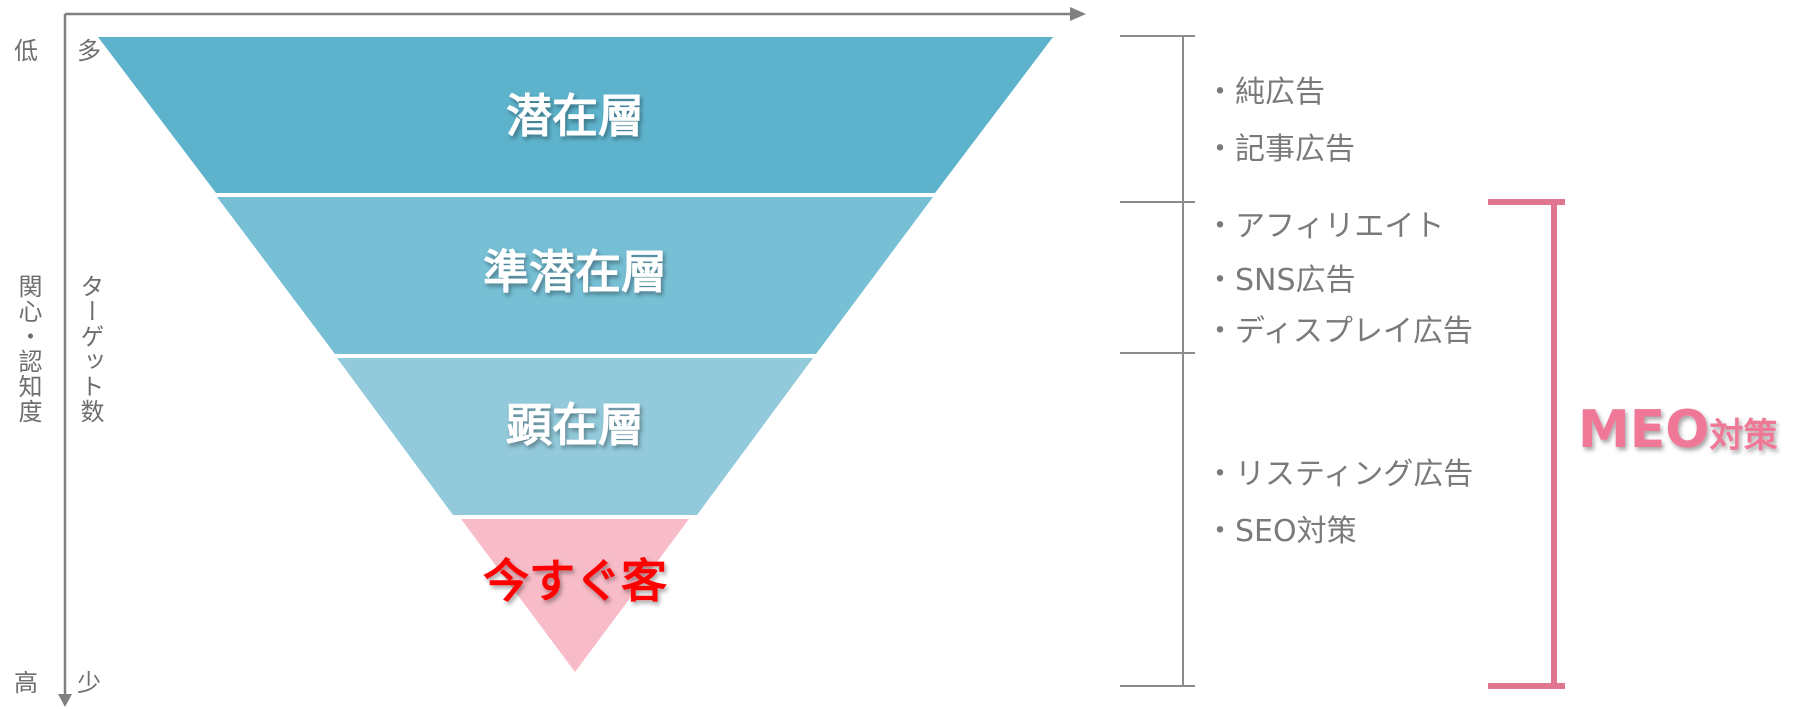 The width and height of the screenshot is (1810, 709). Describe the element at coordinates (1078, 14) in the screenshot. I see `horizontal-axis-arrowhead` at that location.